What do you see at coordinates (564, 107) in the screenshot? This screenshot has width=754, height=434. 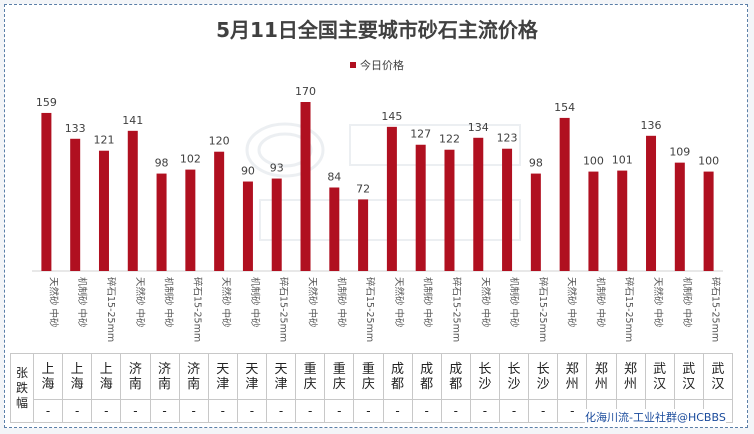 I see `data-label: 154` at bounding box center [564, 107].